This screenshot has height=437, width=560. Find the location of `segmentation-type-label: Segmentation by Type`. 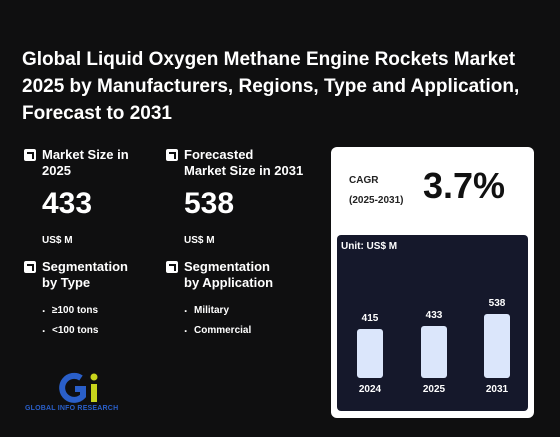

segmentation-type-label: Segmentation by Type is located at coordinates (76, 275).